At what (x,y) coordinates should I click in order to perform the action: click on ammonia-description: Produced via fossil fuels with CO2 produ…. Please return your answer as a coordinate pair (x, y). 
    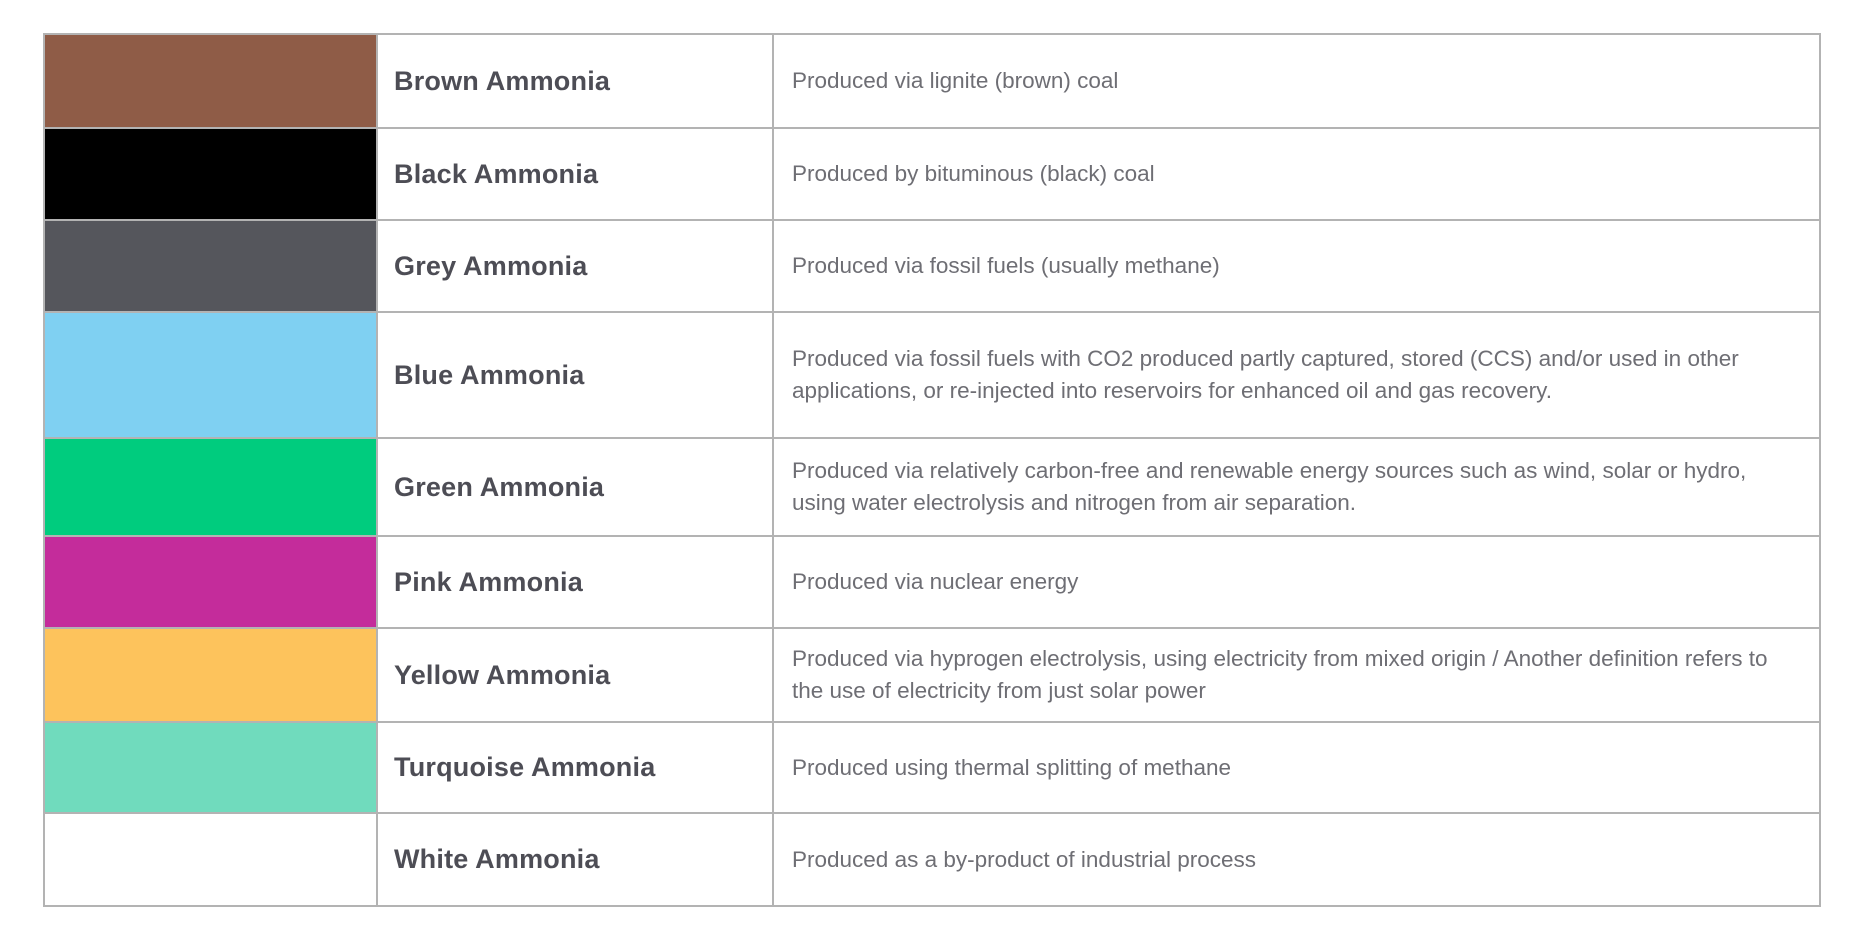
    Looking at the image, I should click on (1296, 375).